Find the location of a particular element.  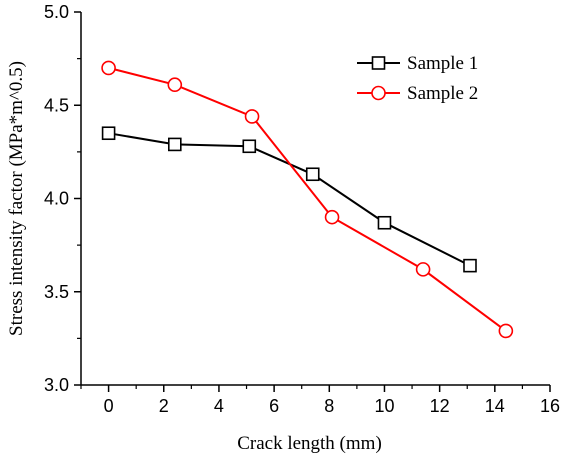

legend-item-1: Sample 1 is located at coordinates (417, 63).